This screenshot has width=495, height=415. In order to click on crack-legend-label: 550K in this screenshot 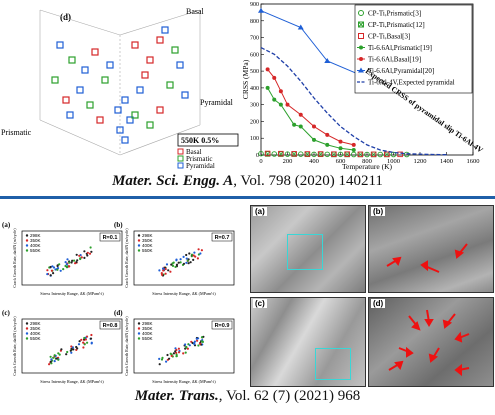, I will do `click(35, 338)`.